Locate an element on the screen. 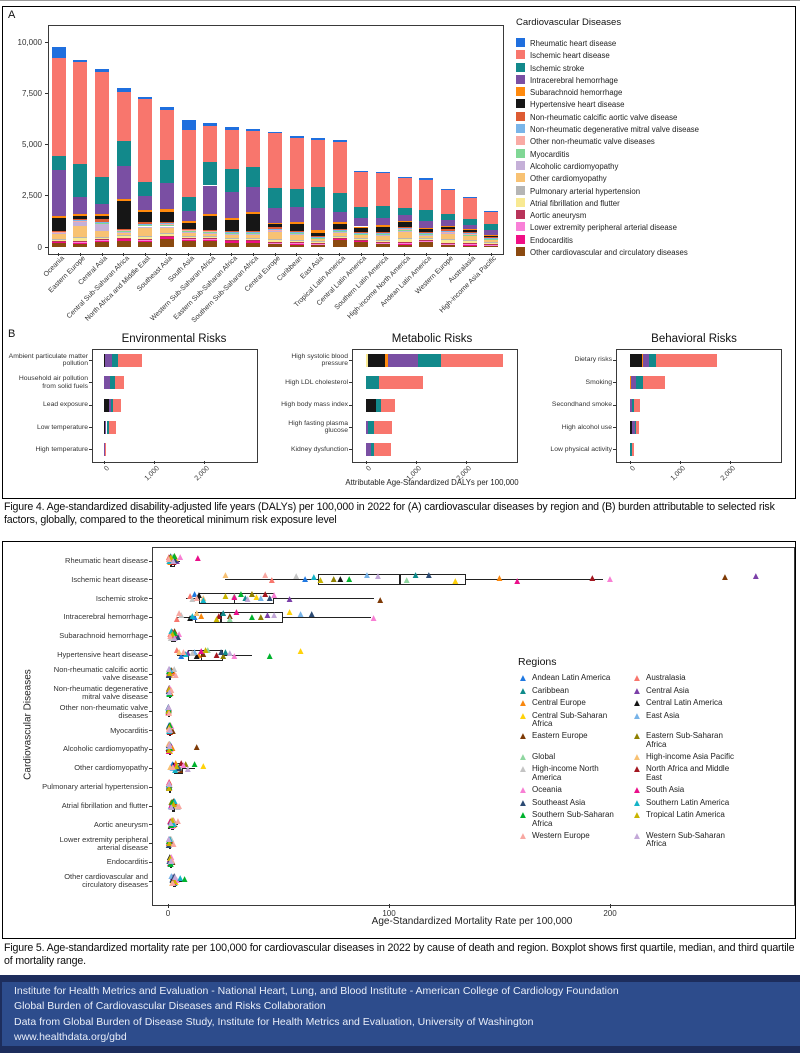  region-legend-label: Central Europe is located at coordinates (559, 702).